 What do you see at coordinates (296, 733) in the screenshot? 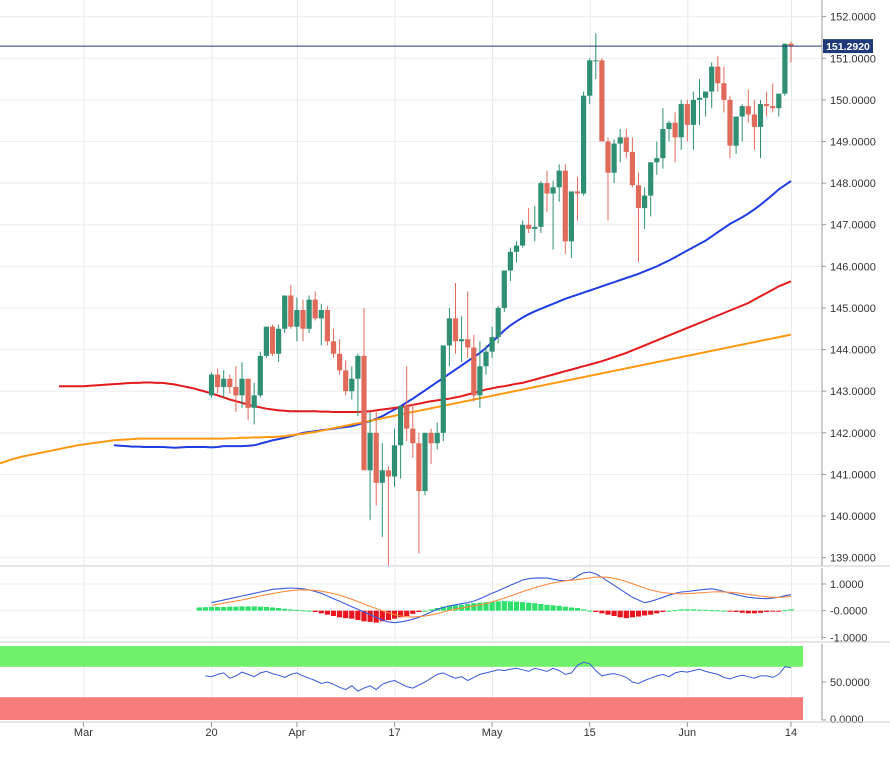
I see `time-tick-label: Apr` at bounding box center [296, 733].